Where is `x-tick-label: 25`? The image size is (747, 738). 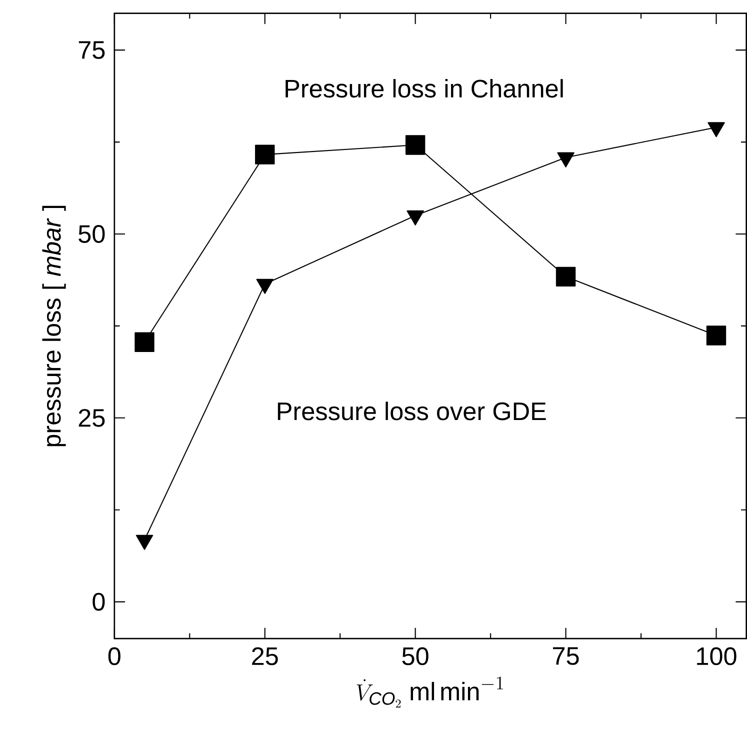 x-tick-label: 25 is located at coordinates (265, 656).